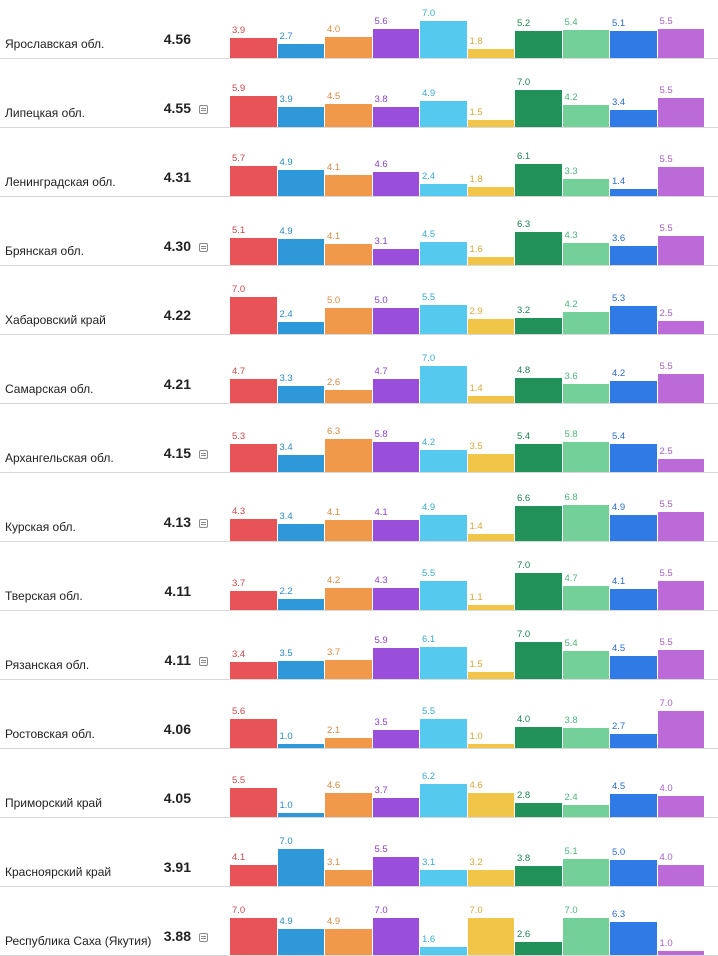  Describe the element at coordinates (619, 239) in the screenshot. I see `bar-value-label: 3.6` at that location.